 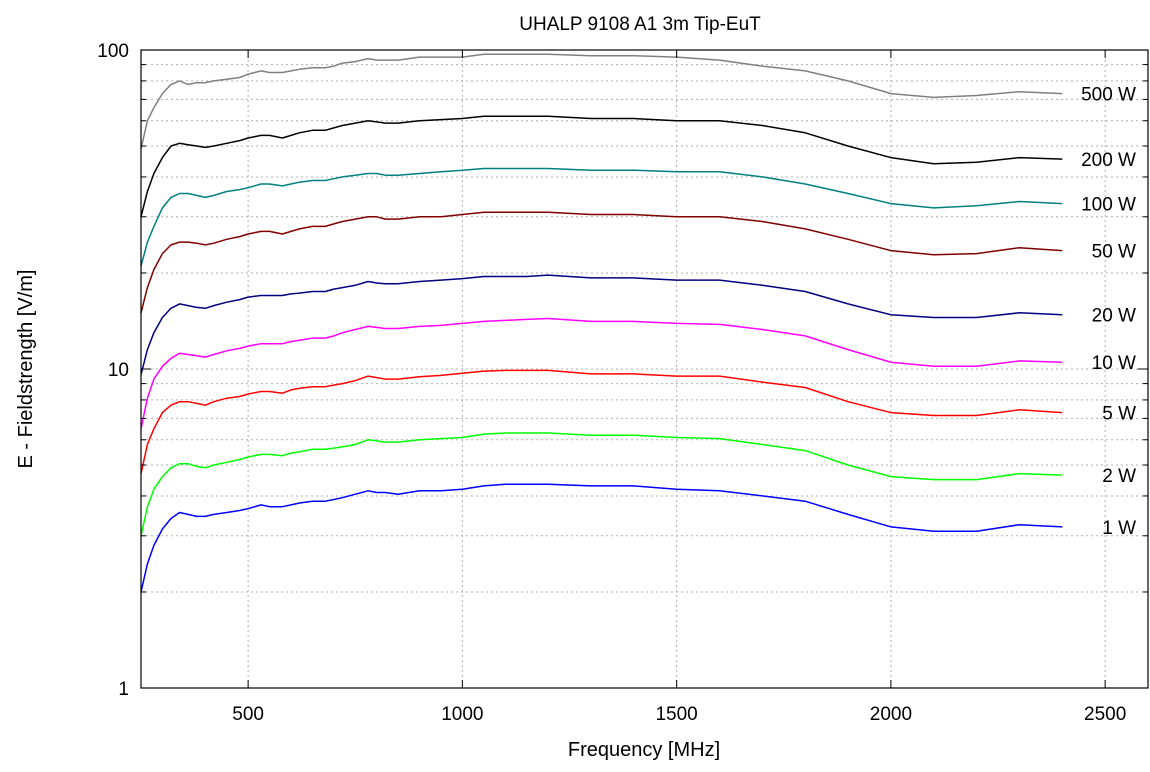 What do you see at coordinates (1108, 160) in the screenshot?
I see `series-label: 200 W` at bounding box center [1108, 160].